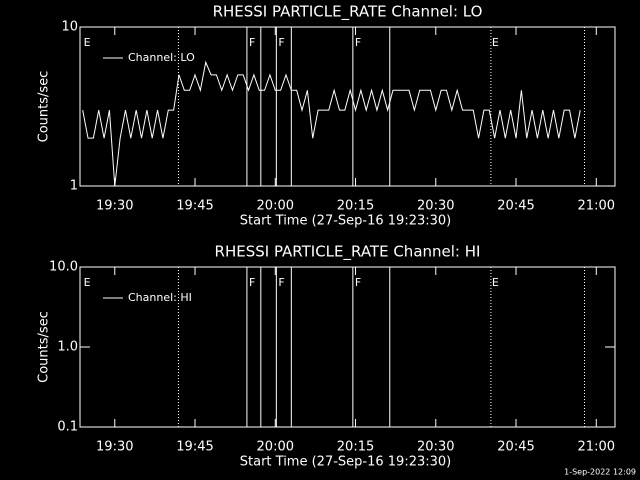 The image size is (640, 480). Describe the element at coordinates (67, 347) in the screenshot. I see `y-tick-label: 1.0` at that location.